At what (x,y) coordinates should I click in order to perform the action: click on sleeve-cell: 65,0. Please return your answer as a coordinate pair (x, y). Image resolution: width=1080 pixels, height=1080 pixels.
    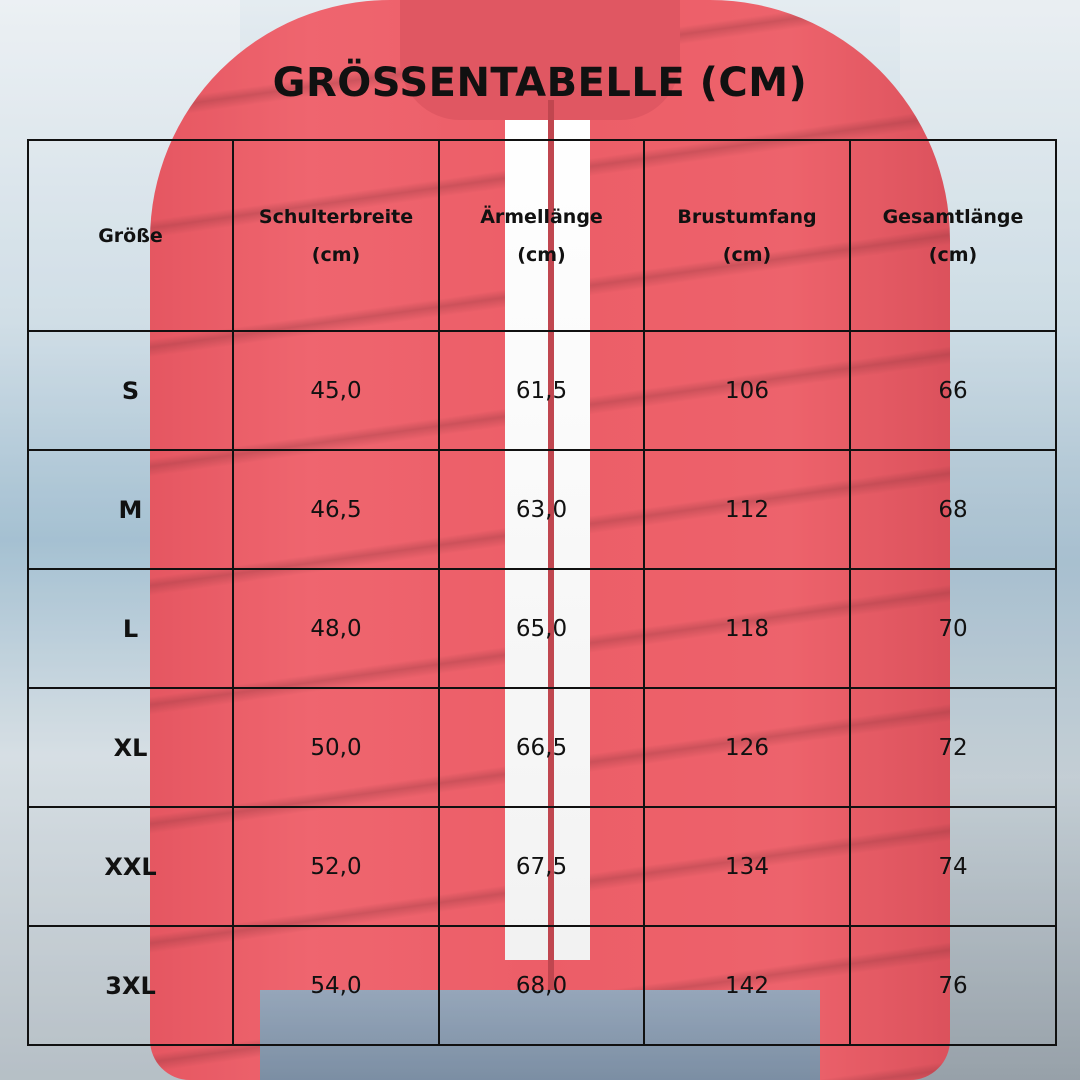
    Looking at the image, I should click on (541, 628).